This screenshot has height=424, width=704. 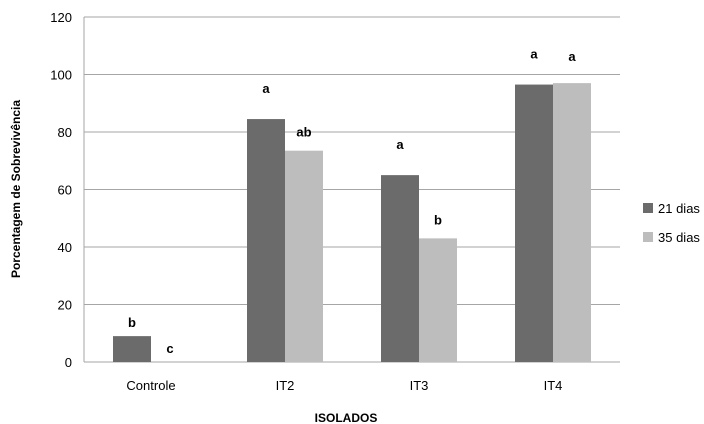 What do you see at coordinates (16, 189) in the screenshot?
I see `y-axis-title: Porcentagem de Sobrevivência` at bounding box center [16, 189].